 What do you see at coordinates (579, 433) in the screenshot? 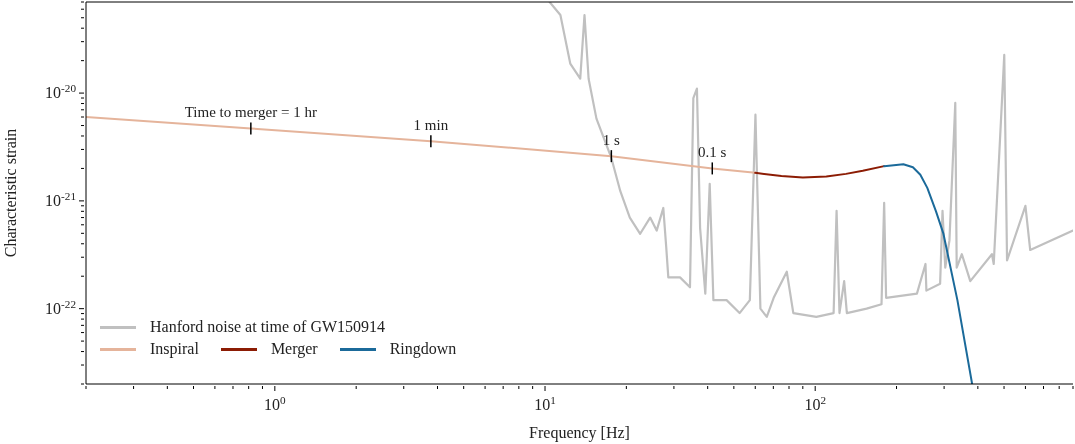
I see `x-axis-title: Frequency [Hz]` at bounding box center [579, 433].